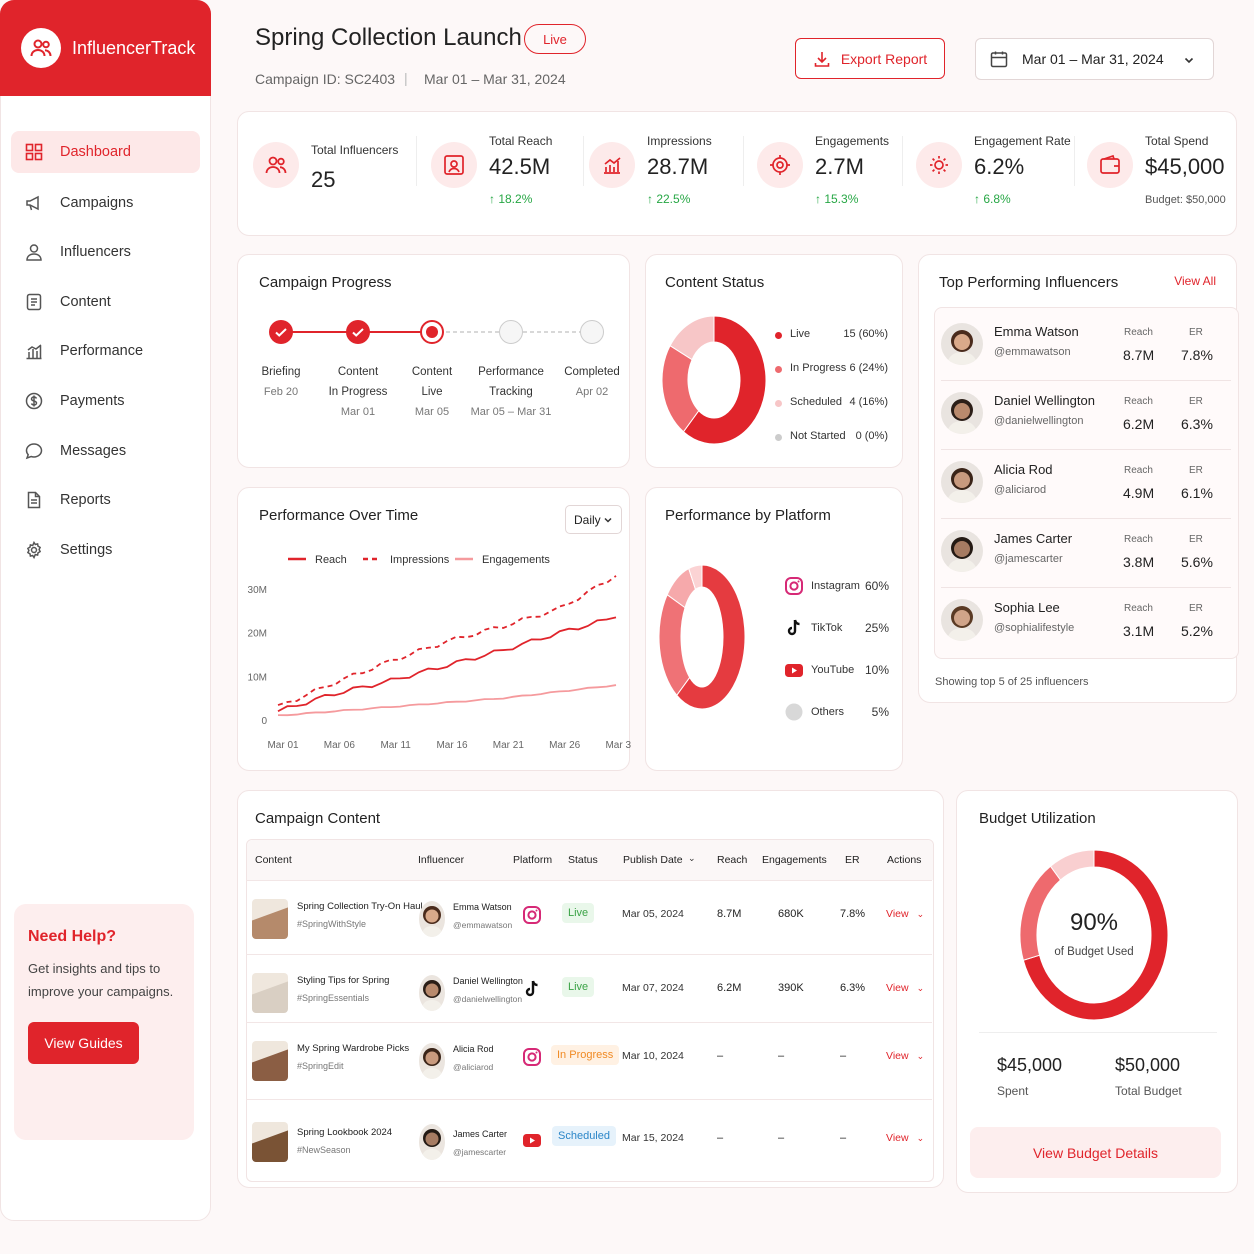 This screenshot has width=1254, height=1254. I want to click on er-value: –, so click(843, 1138).